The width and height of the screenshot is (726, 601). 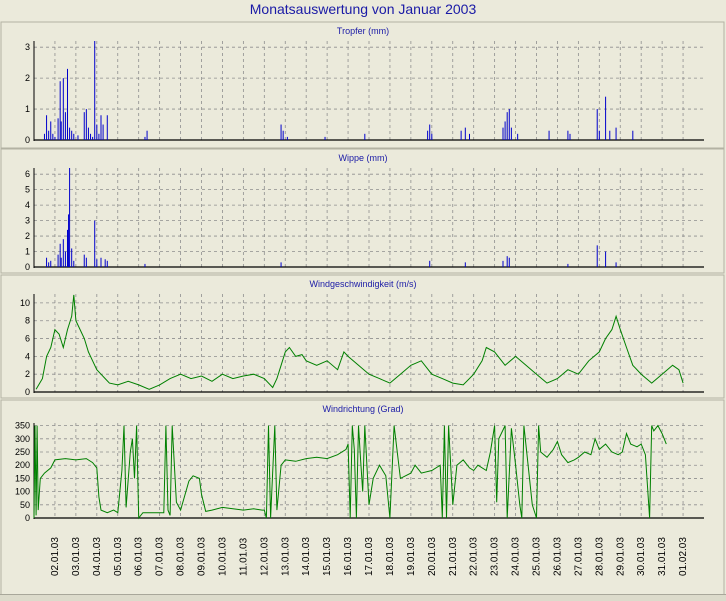 What do you see at coordinates (516, 556) in the screenshot?
I see `x-tick-label: 24.01.03` at bounding box center [516, 556].